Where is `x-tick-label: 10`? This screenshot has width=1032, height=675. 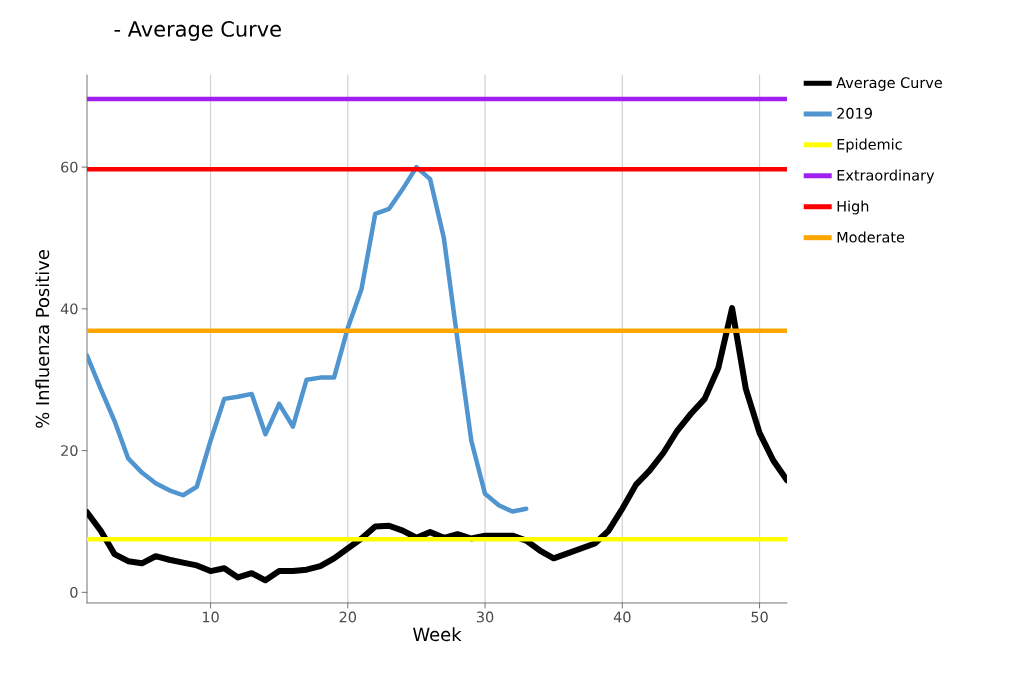
x-tick-label: 10 is located at coordinates (210, 617).